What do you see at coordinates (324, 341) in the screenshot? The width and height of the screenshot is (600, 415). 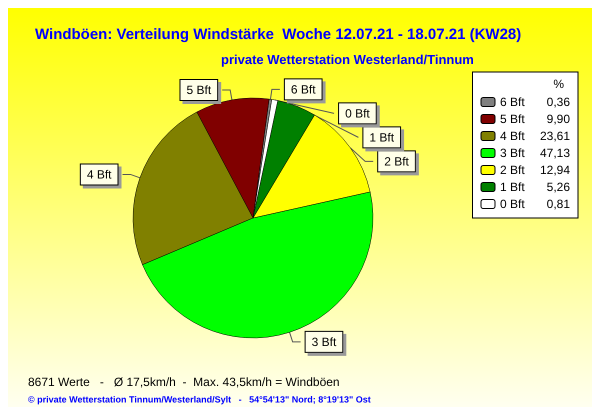 I see `slice-label: 3 Bft` at bounding box center [324, 341].